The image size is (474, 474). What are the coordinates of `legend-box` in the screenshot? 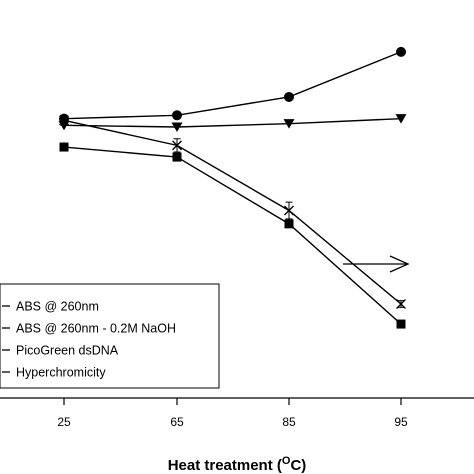 It's located at (110, 336).